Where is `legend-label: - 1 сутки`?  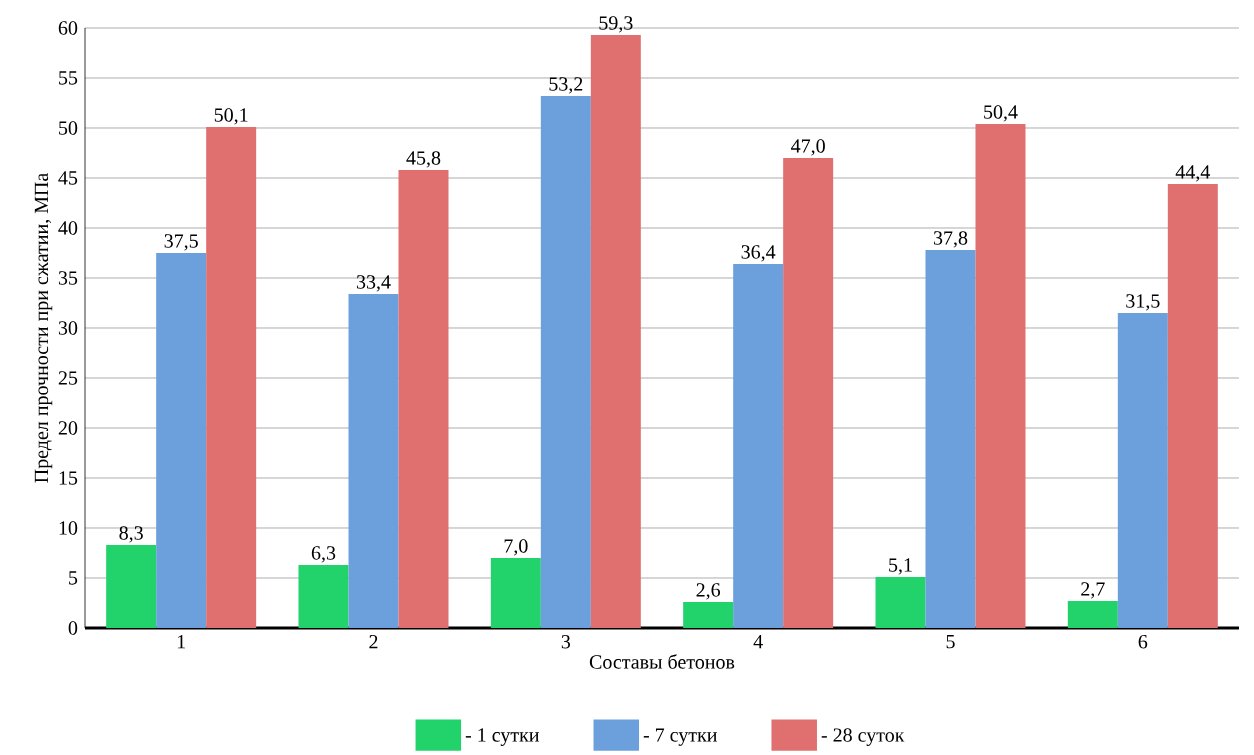
legend-label: - 1 сутки is located at coordinates (502, 737).